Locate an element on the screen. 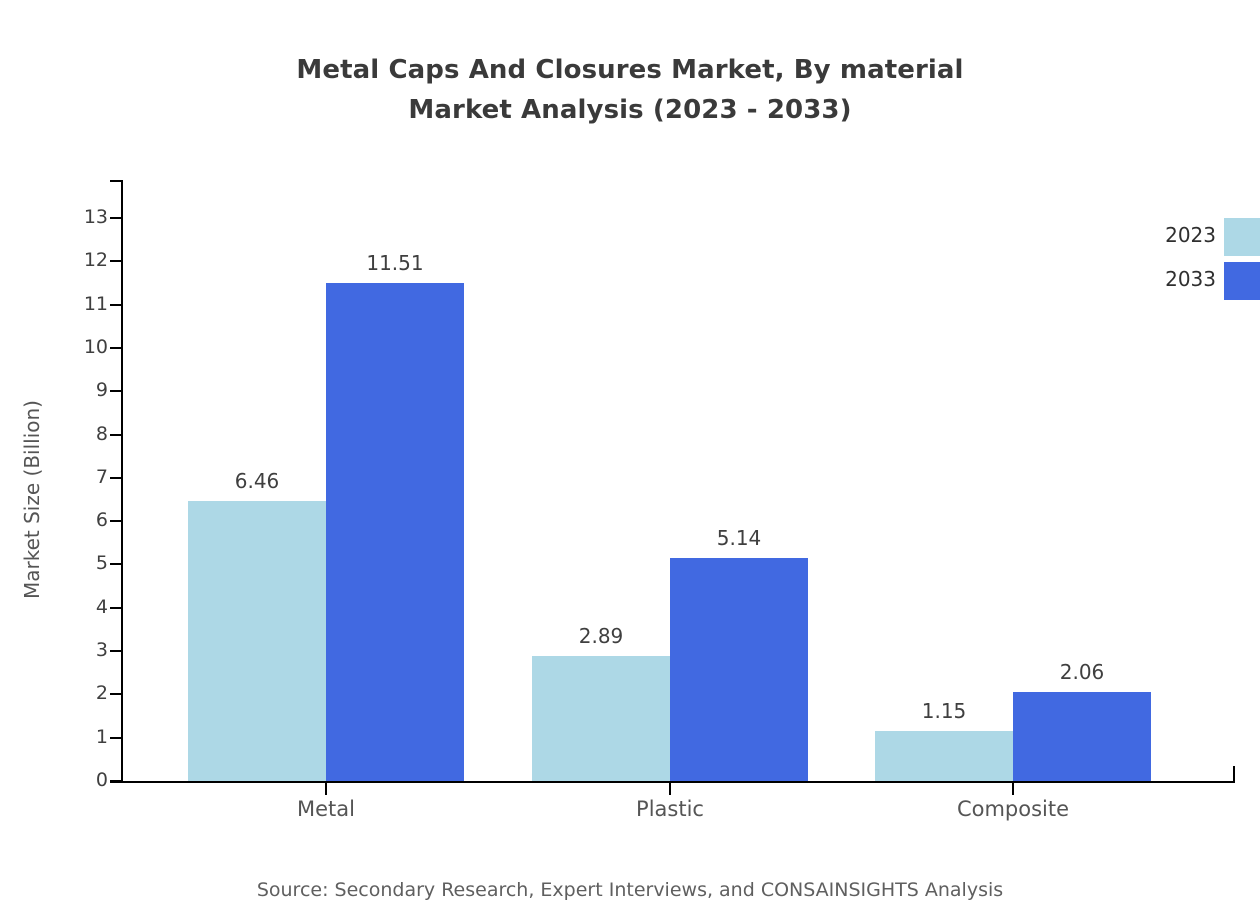  legend-item-2033: 2033 is located at coordinates (1190, 280).